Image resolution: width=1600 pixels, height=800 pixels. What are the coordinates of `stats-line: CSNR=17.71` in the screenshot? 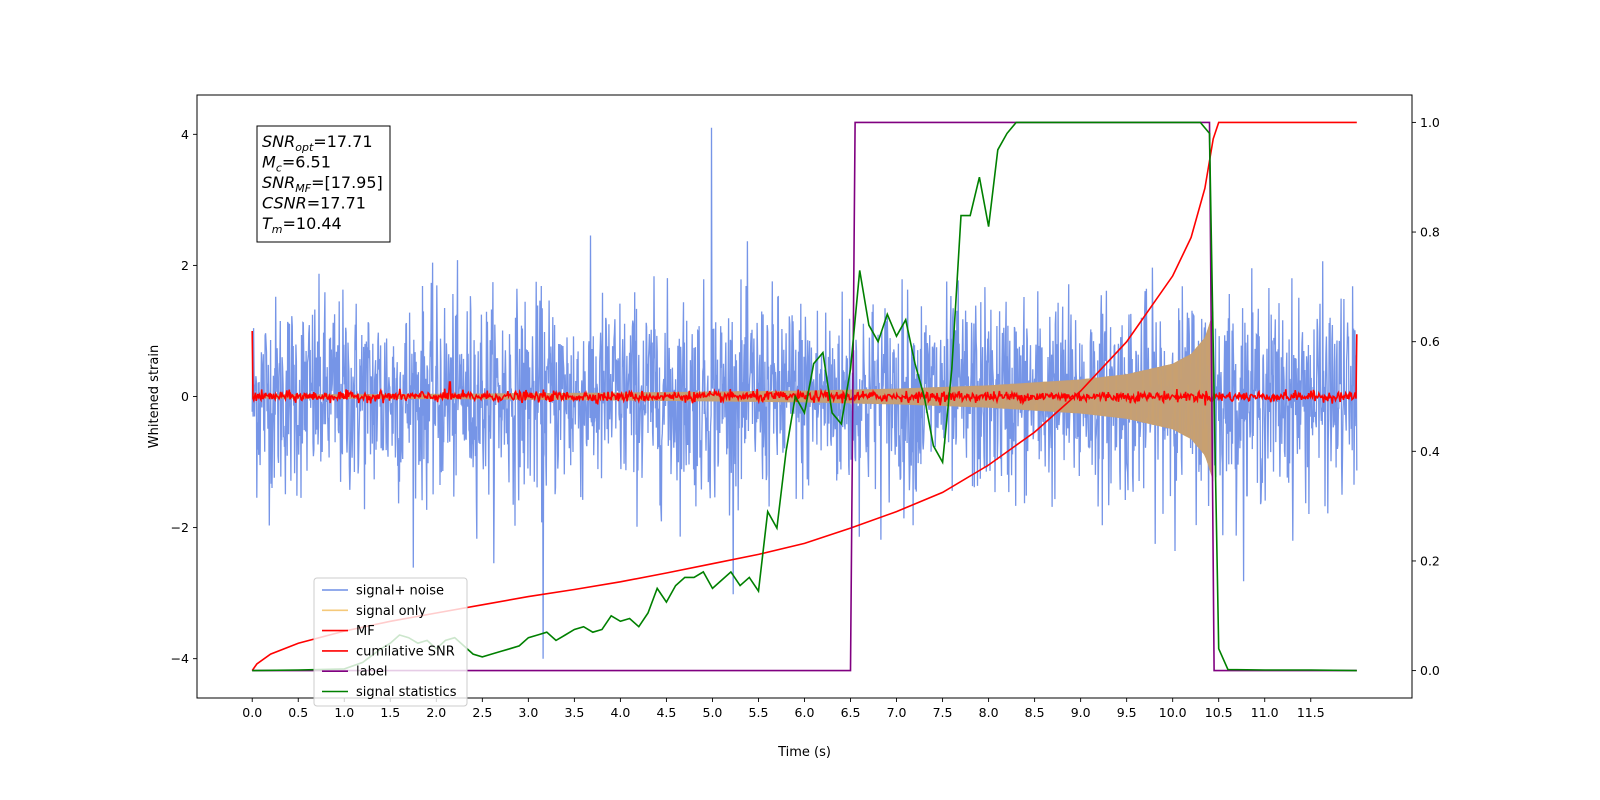 It's located at (314, 203).